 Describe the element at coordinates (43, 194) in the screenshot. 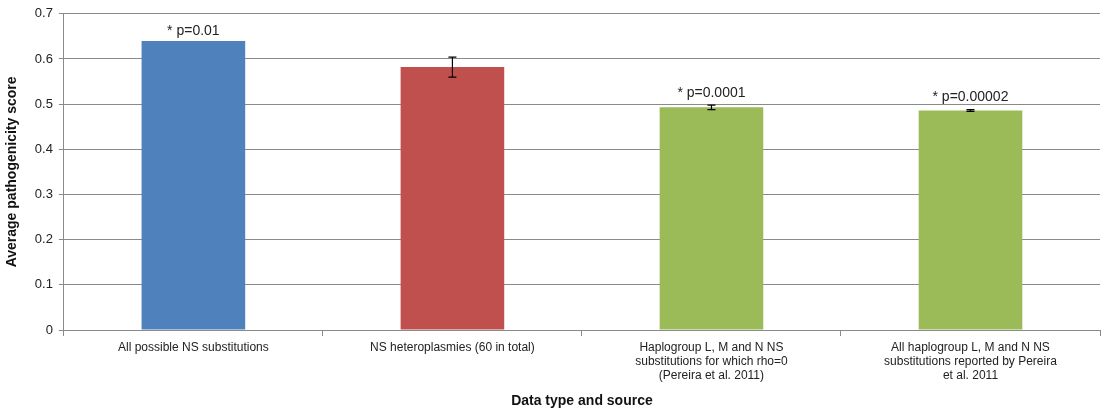

I see `y-tick-label: 0.3` at that location.